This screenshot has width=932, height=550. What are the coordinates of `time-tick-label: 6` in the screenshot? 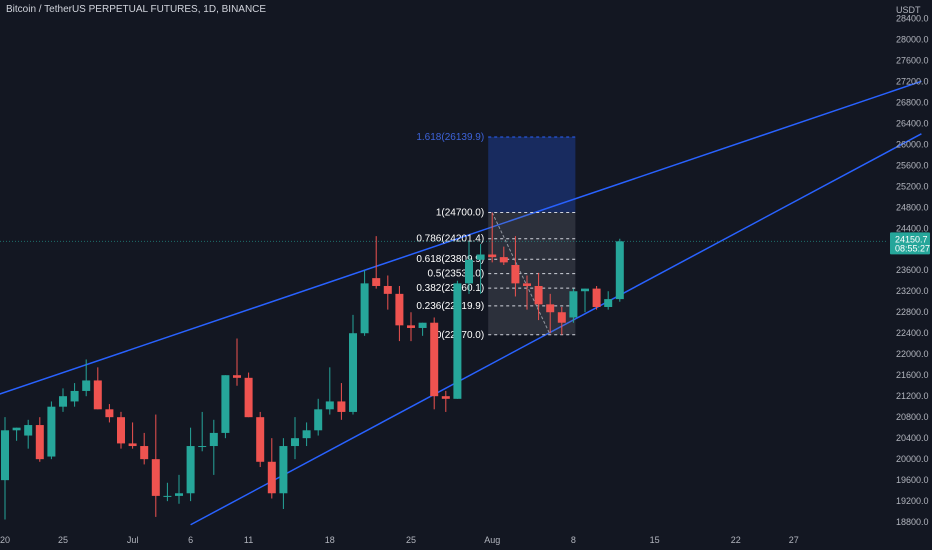 It's located at (190, 540).